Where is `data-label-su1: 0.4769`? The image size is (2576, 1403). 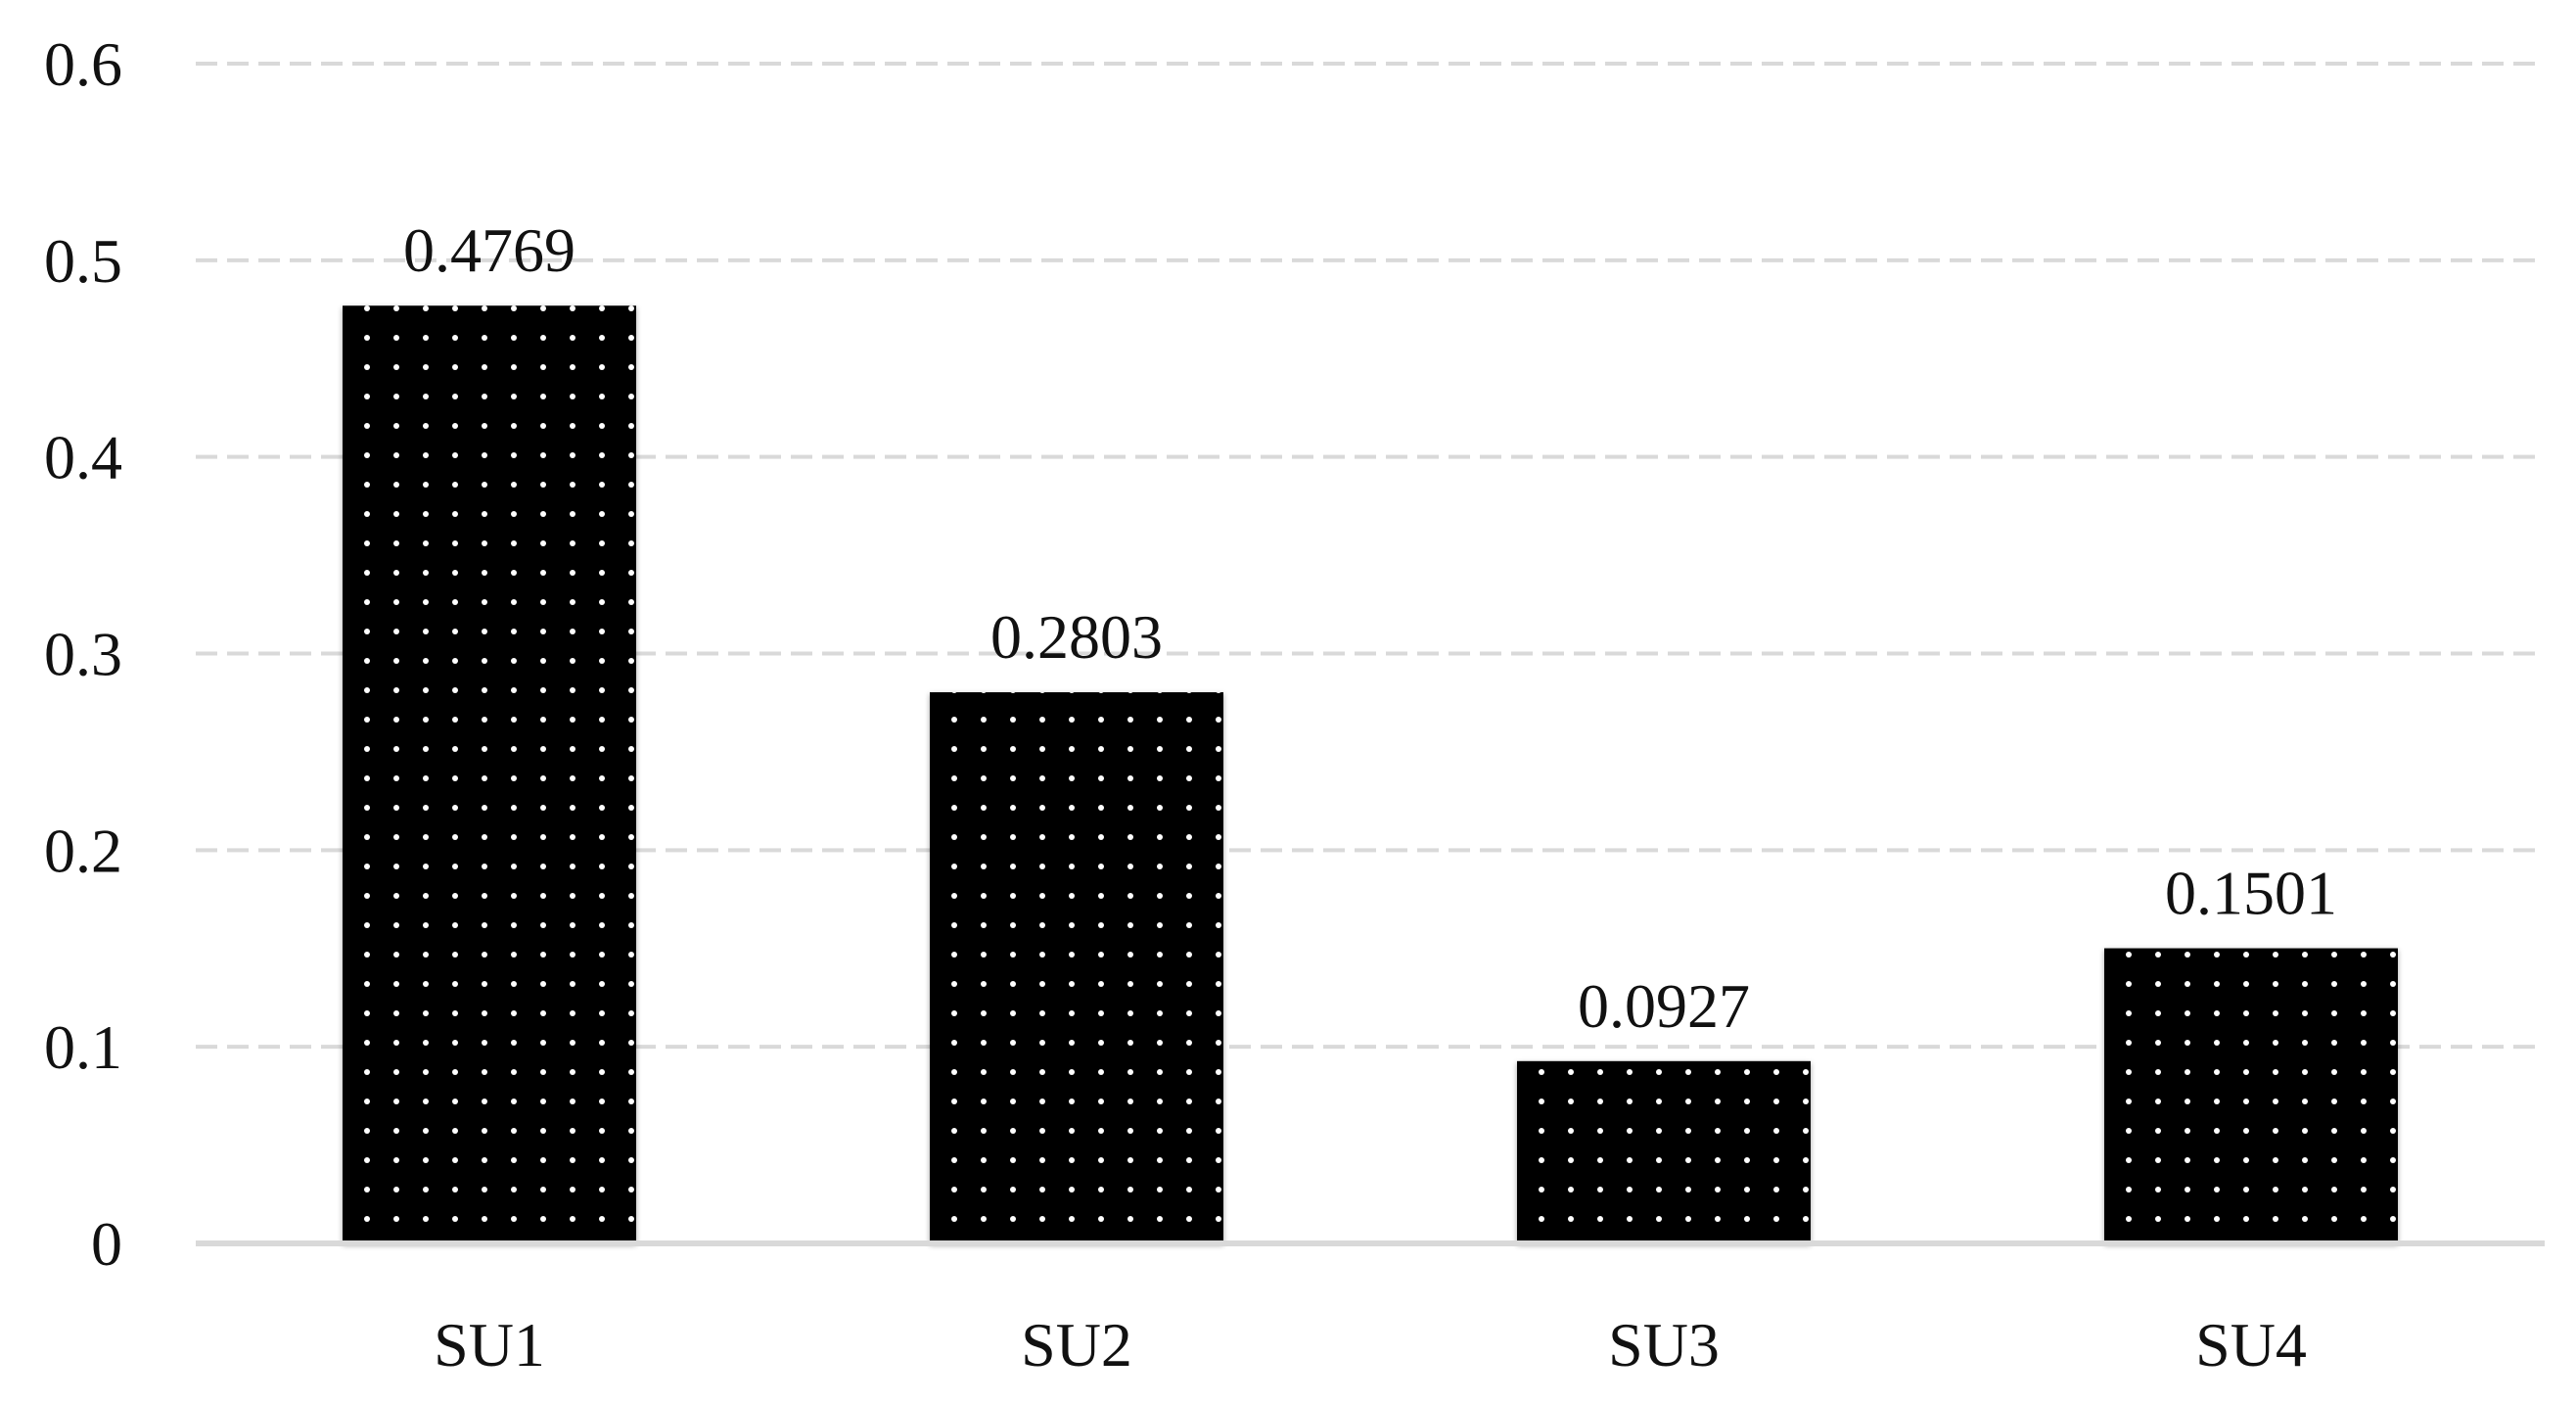 data-label-su1: 0.4769 is located at coordinates (489, 250).